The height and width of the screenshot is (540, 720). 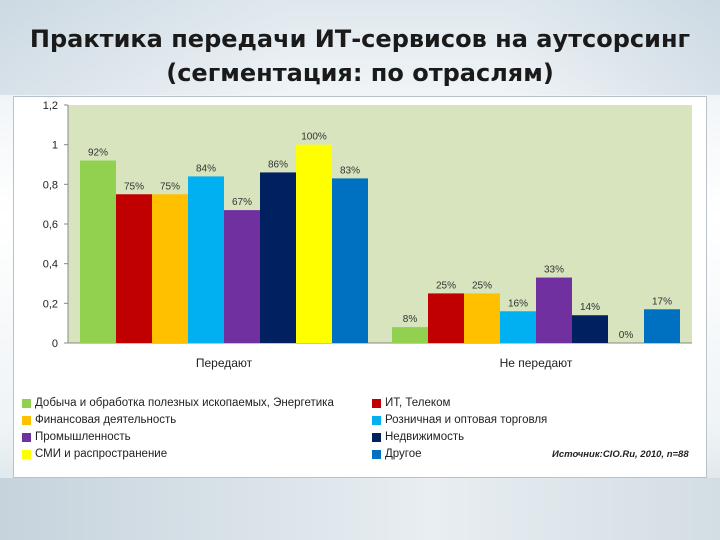 I want to click on y-tick-label: 0,6, so click(x=50, y=225).